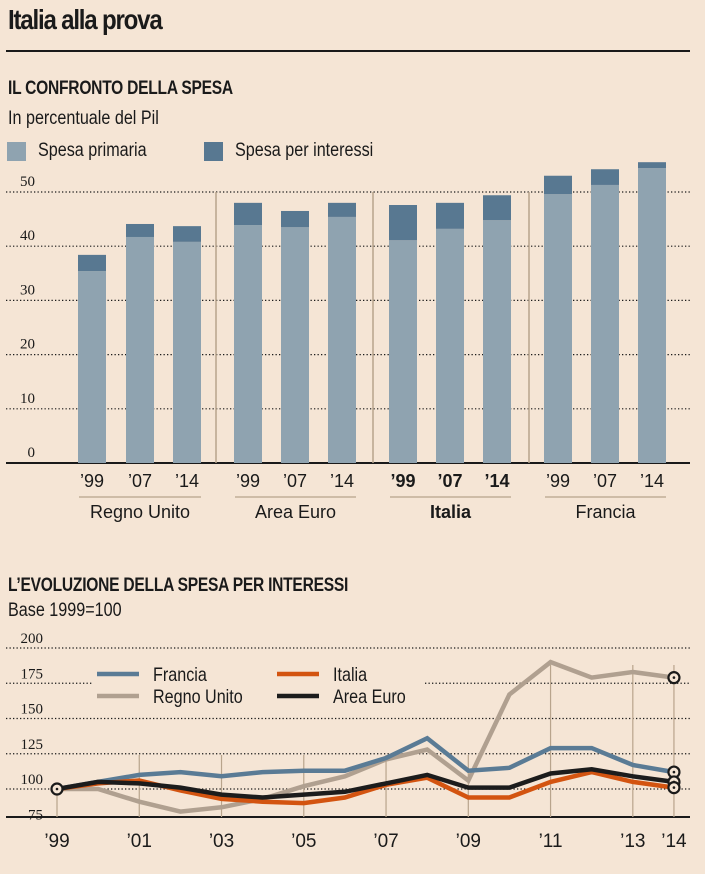  What do you see at coordinates (27, 317) in the screenshot?
I see `bar-chart-y-ticks: 0 10 20 30 40 50` at bounding box center [27, 317].